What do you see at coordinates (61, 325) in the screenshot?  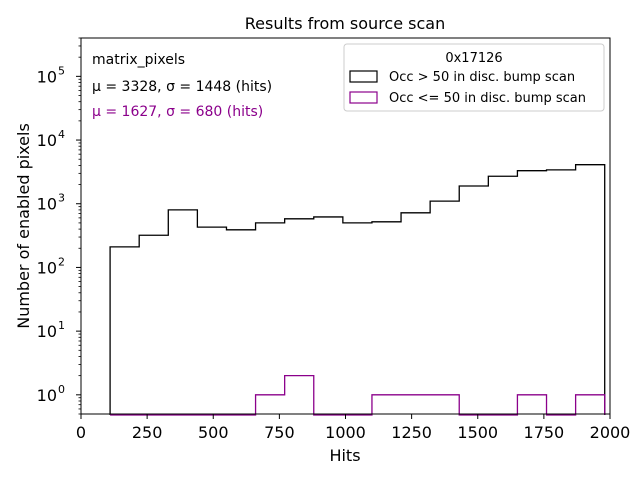 I see `y-tick-label-exponent: 1` at bounding box center [61, 325].